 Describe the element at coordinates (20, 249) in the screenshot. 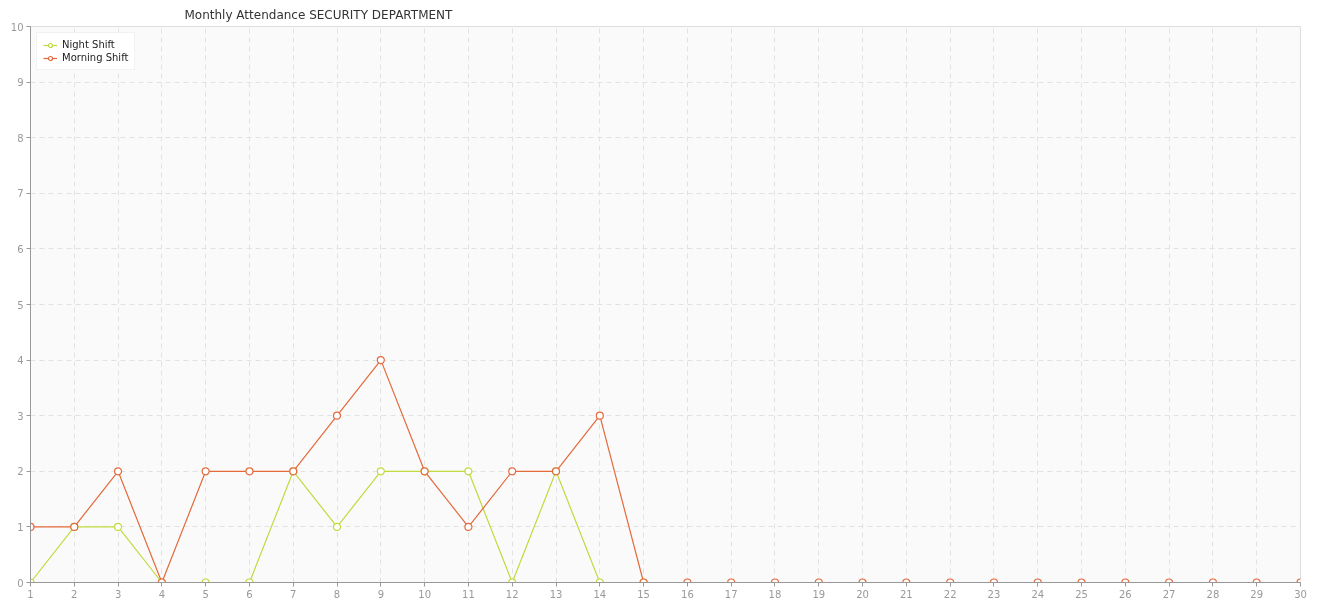

I see `y-tick-label: 6` at that location.